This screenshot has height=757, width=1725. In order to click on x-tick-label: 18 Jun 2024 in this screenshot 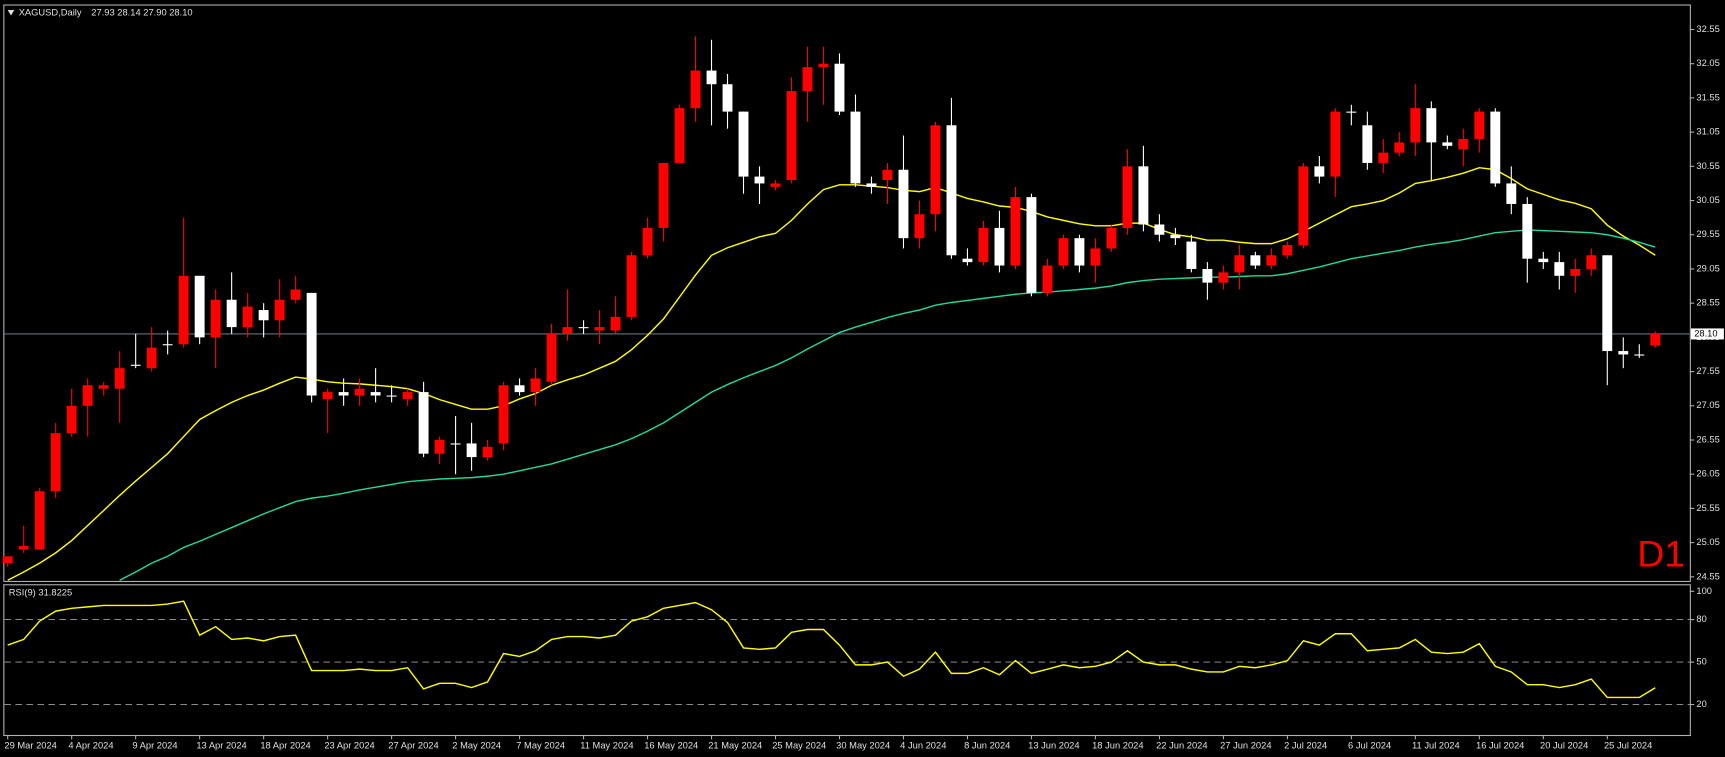, I will do `click(1117, 745)`.